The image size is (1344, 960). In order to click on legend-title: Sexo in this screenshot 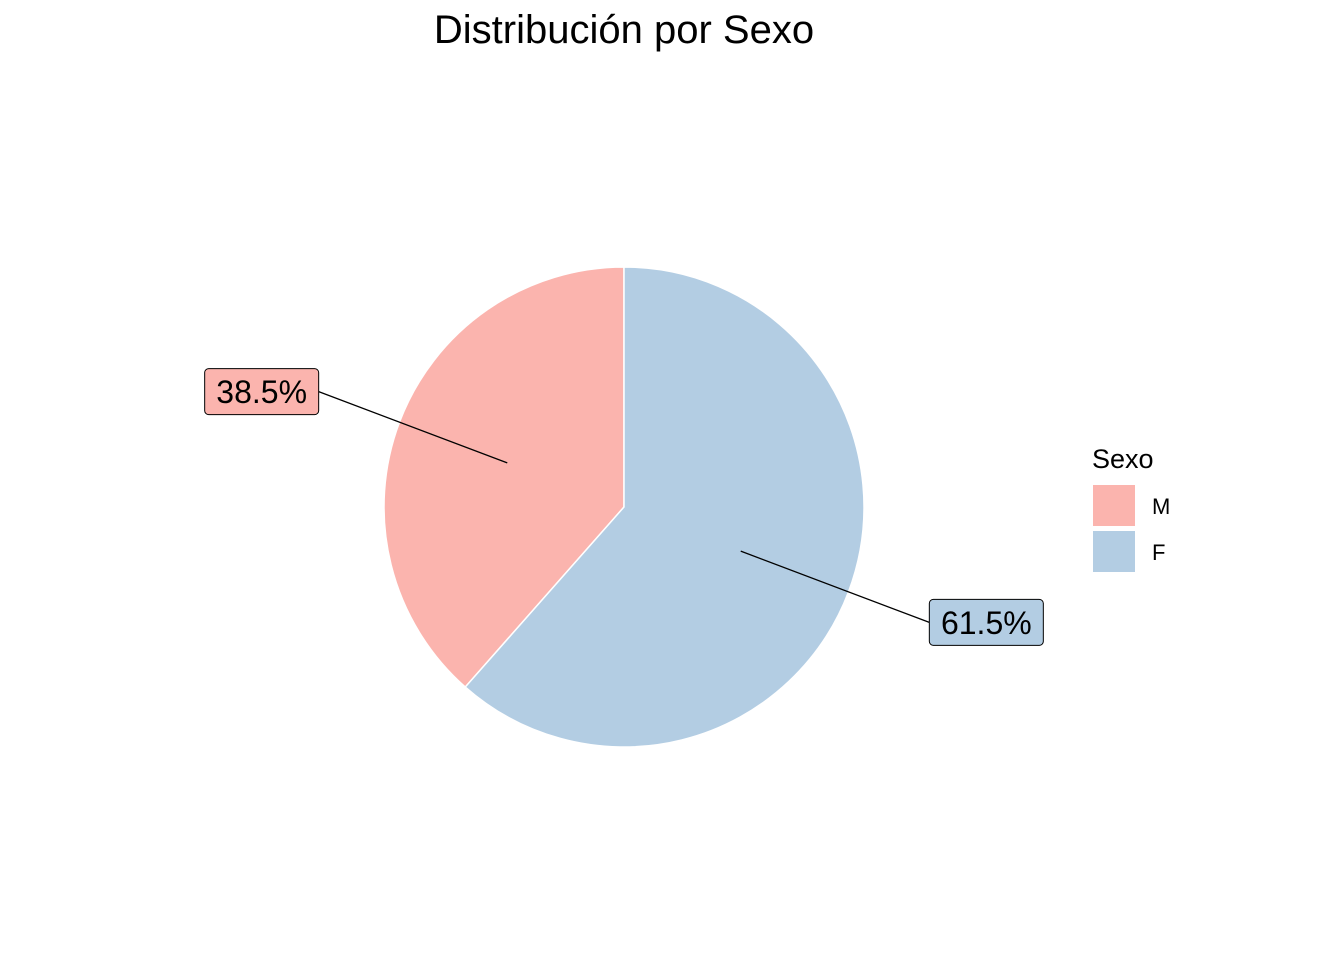, I will do `click(1123, 459)`.